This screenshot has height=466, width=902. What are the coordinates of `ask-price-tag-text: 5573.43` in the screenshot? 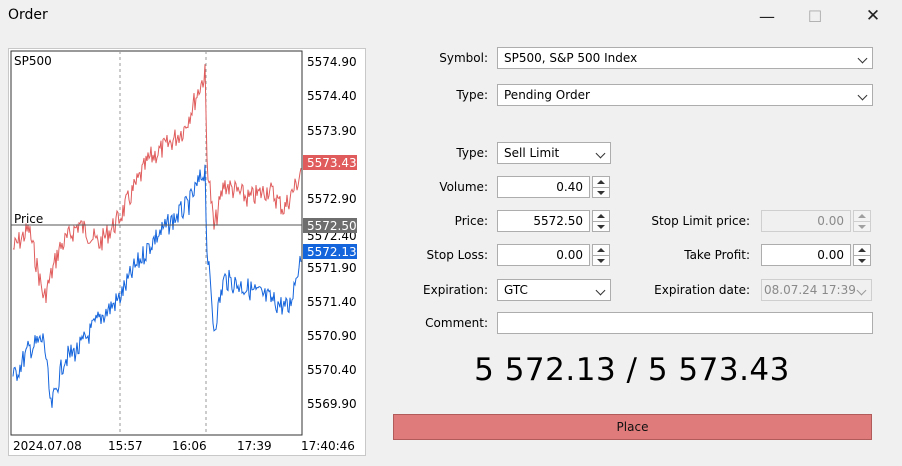 It's located at (332, 163).